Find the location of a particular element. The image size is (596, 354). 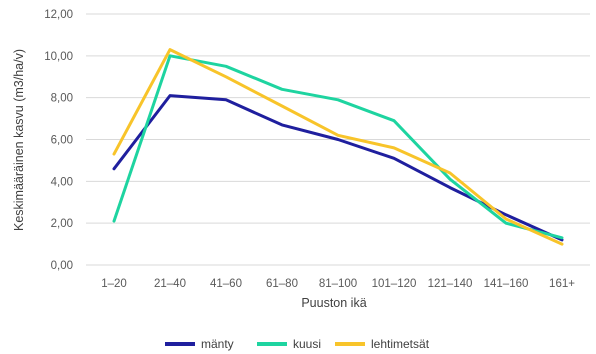

y-tick-label: 10,00 is located at coordinates (58, 57).